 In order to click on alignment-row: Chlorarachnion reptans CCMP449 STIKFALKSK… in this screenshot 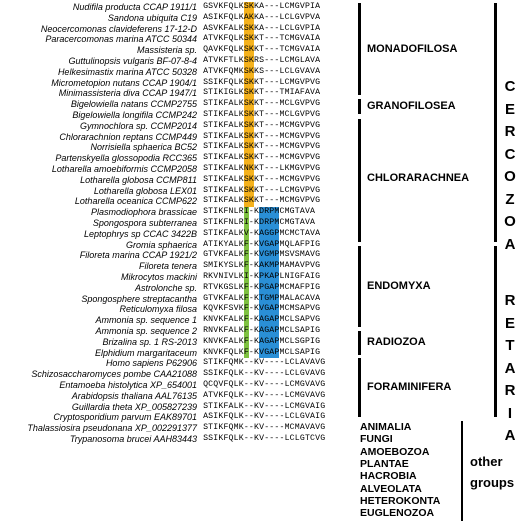, I will do `click(260, 137)`.